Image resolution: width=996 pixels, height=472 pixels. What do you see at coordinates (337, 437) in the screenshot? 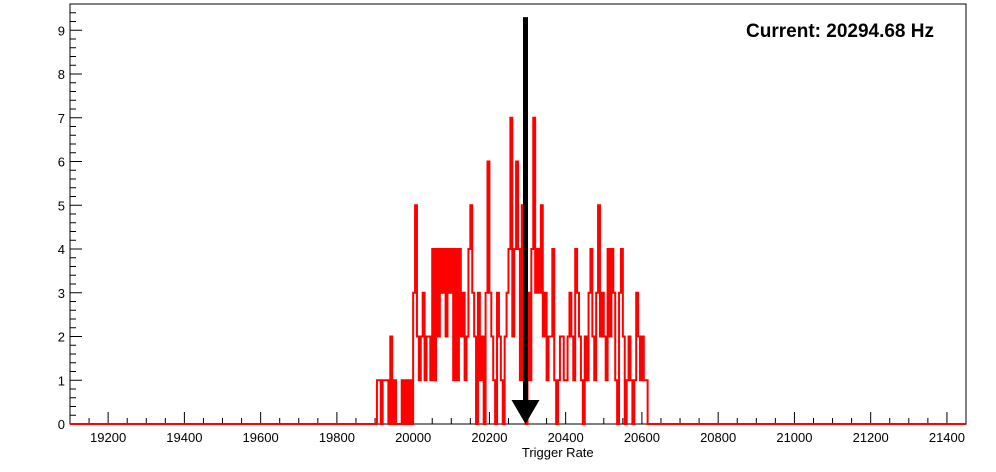
I see `x-tick-label: 19800` at bounding box center [337, 437].